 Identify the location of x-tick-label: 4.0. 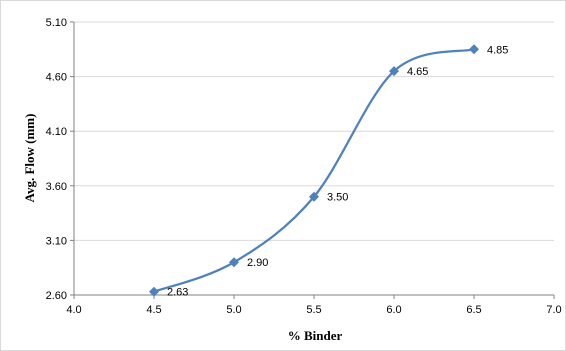
(73, 310).